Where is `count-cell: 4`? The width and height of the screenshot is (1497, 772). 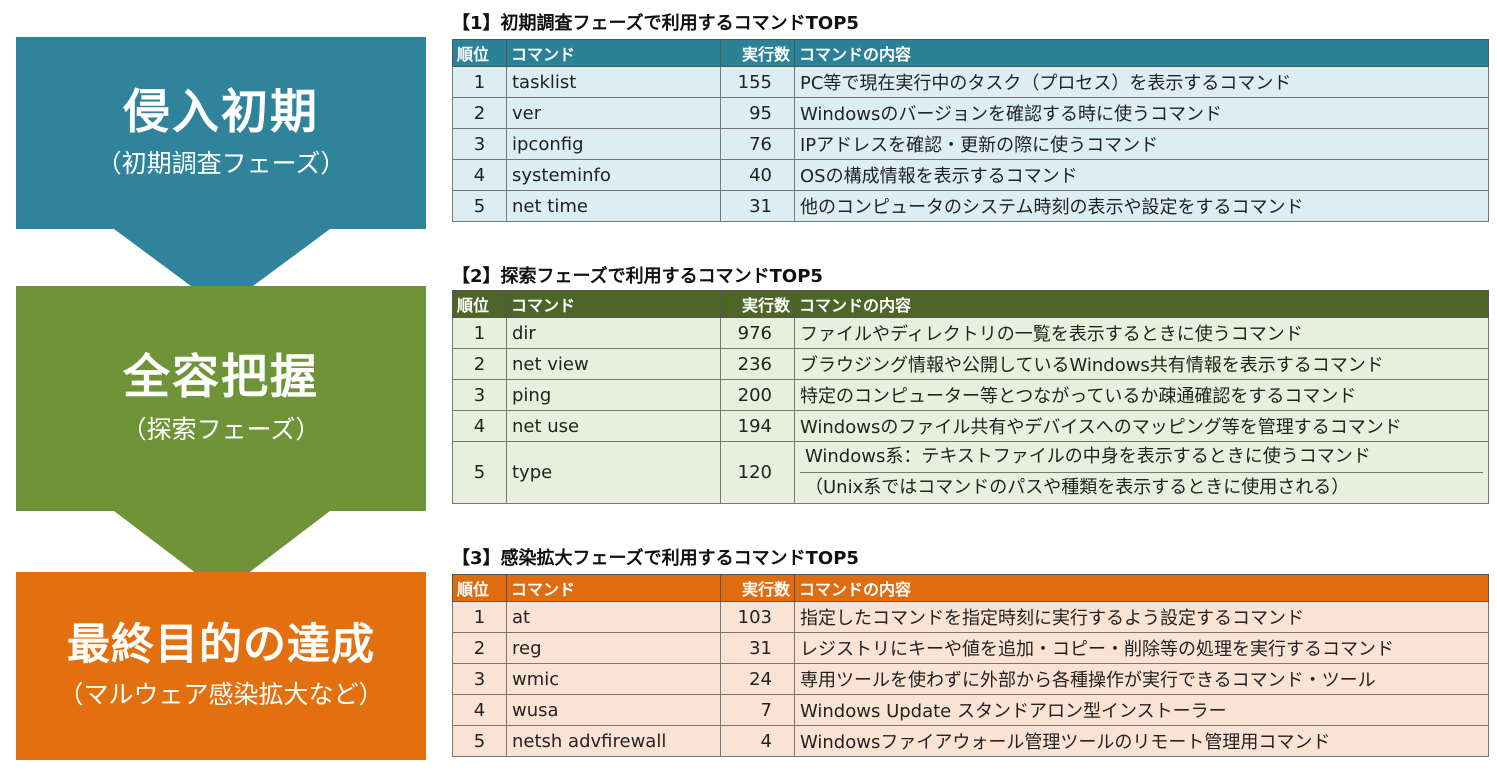
count-cell: 4 is located at coordinates (757, 741).